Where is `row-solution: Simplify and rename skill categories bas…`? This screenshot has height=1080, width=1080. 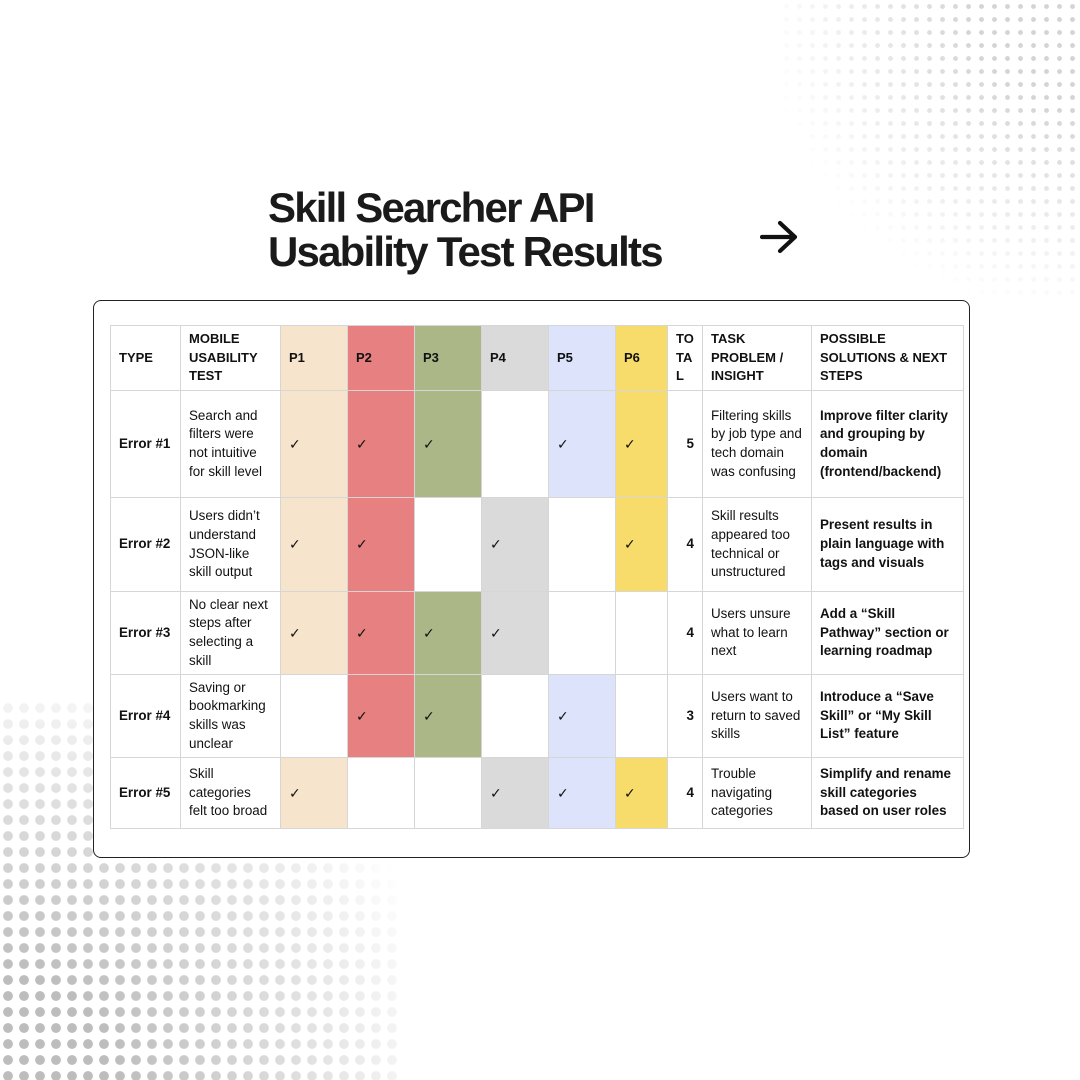
row-solution: Simplify and rename skill categories bas… is located at coordinates (887, 793).